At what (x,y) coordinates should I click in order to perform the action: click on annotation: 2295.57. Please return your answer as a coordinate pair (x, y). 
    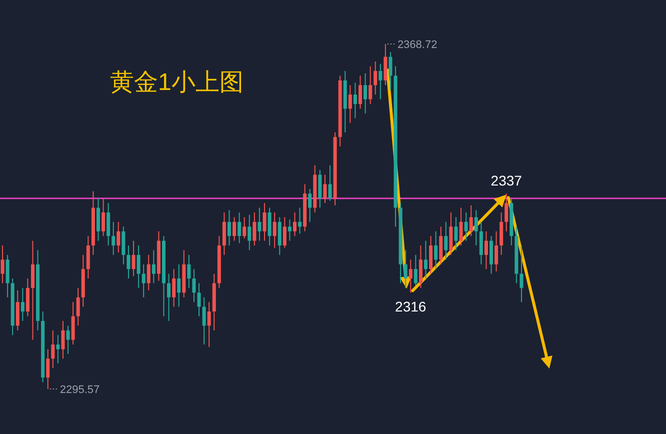
    Looking at the image, I should click on (80, 390).